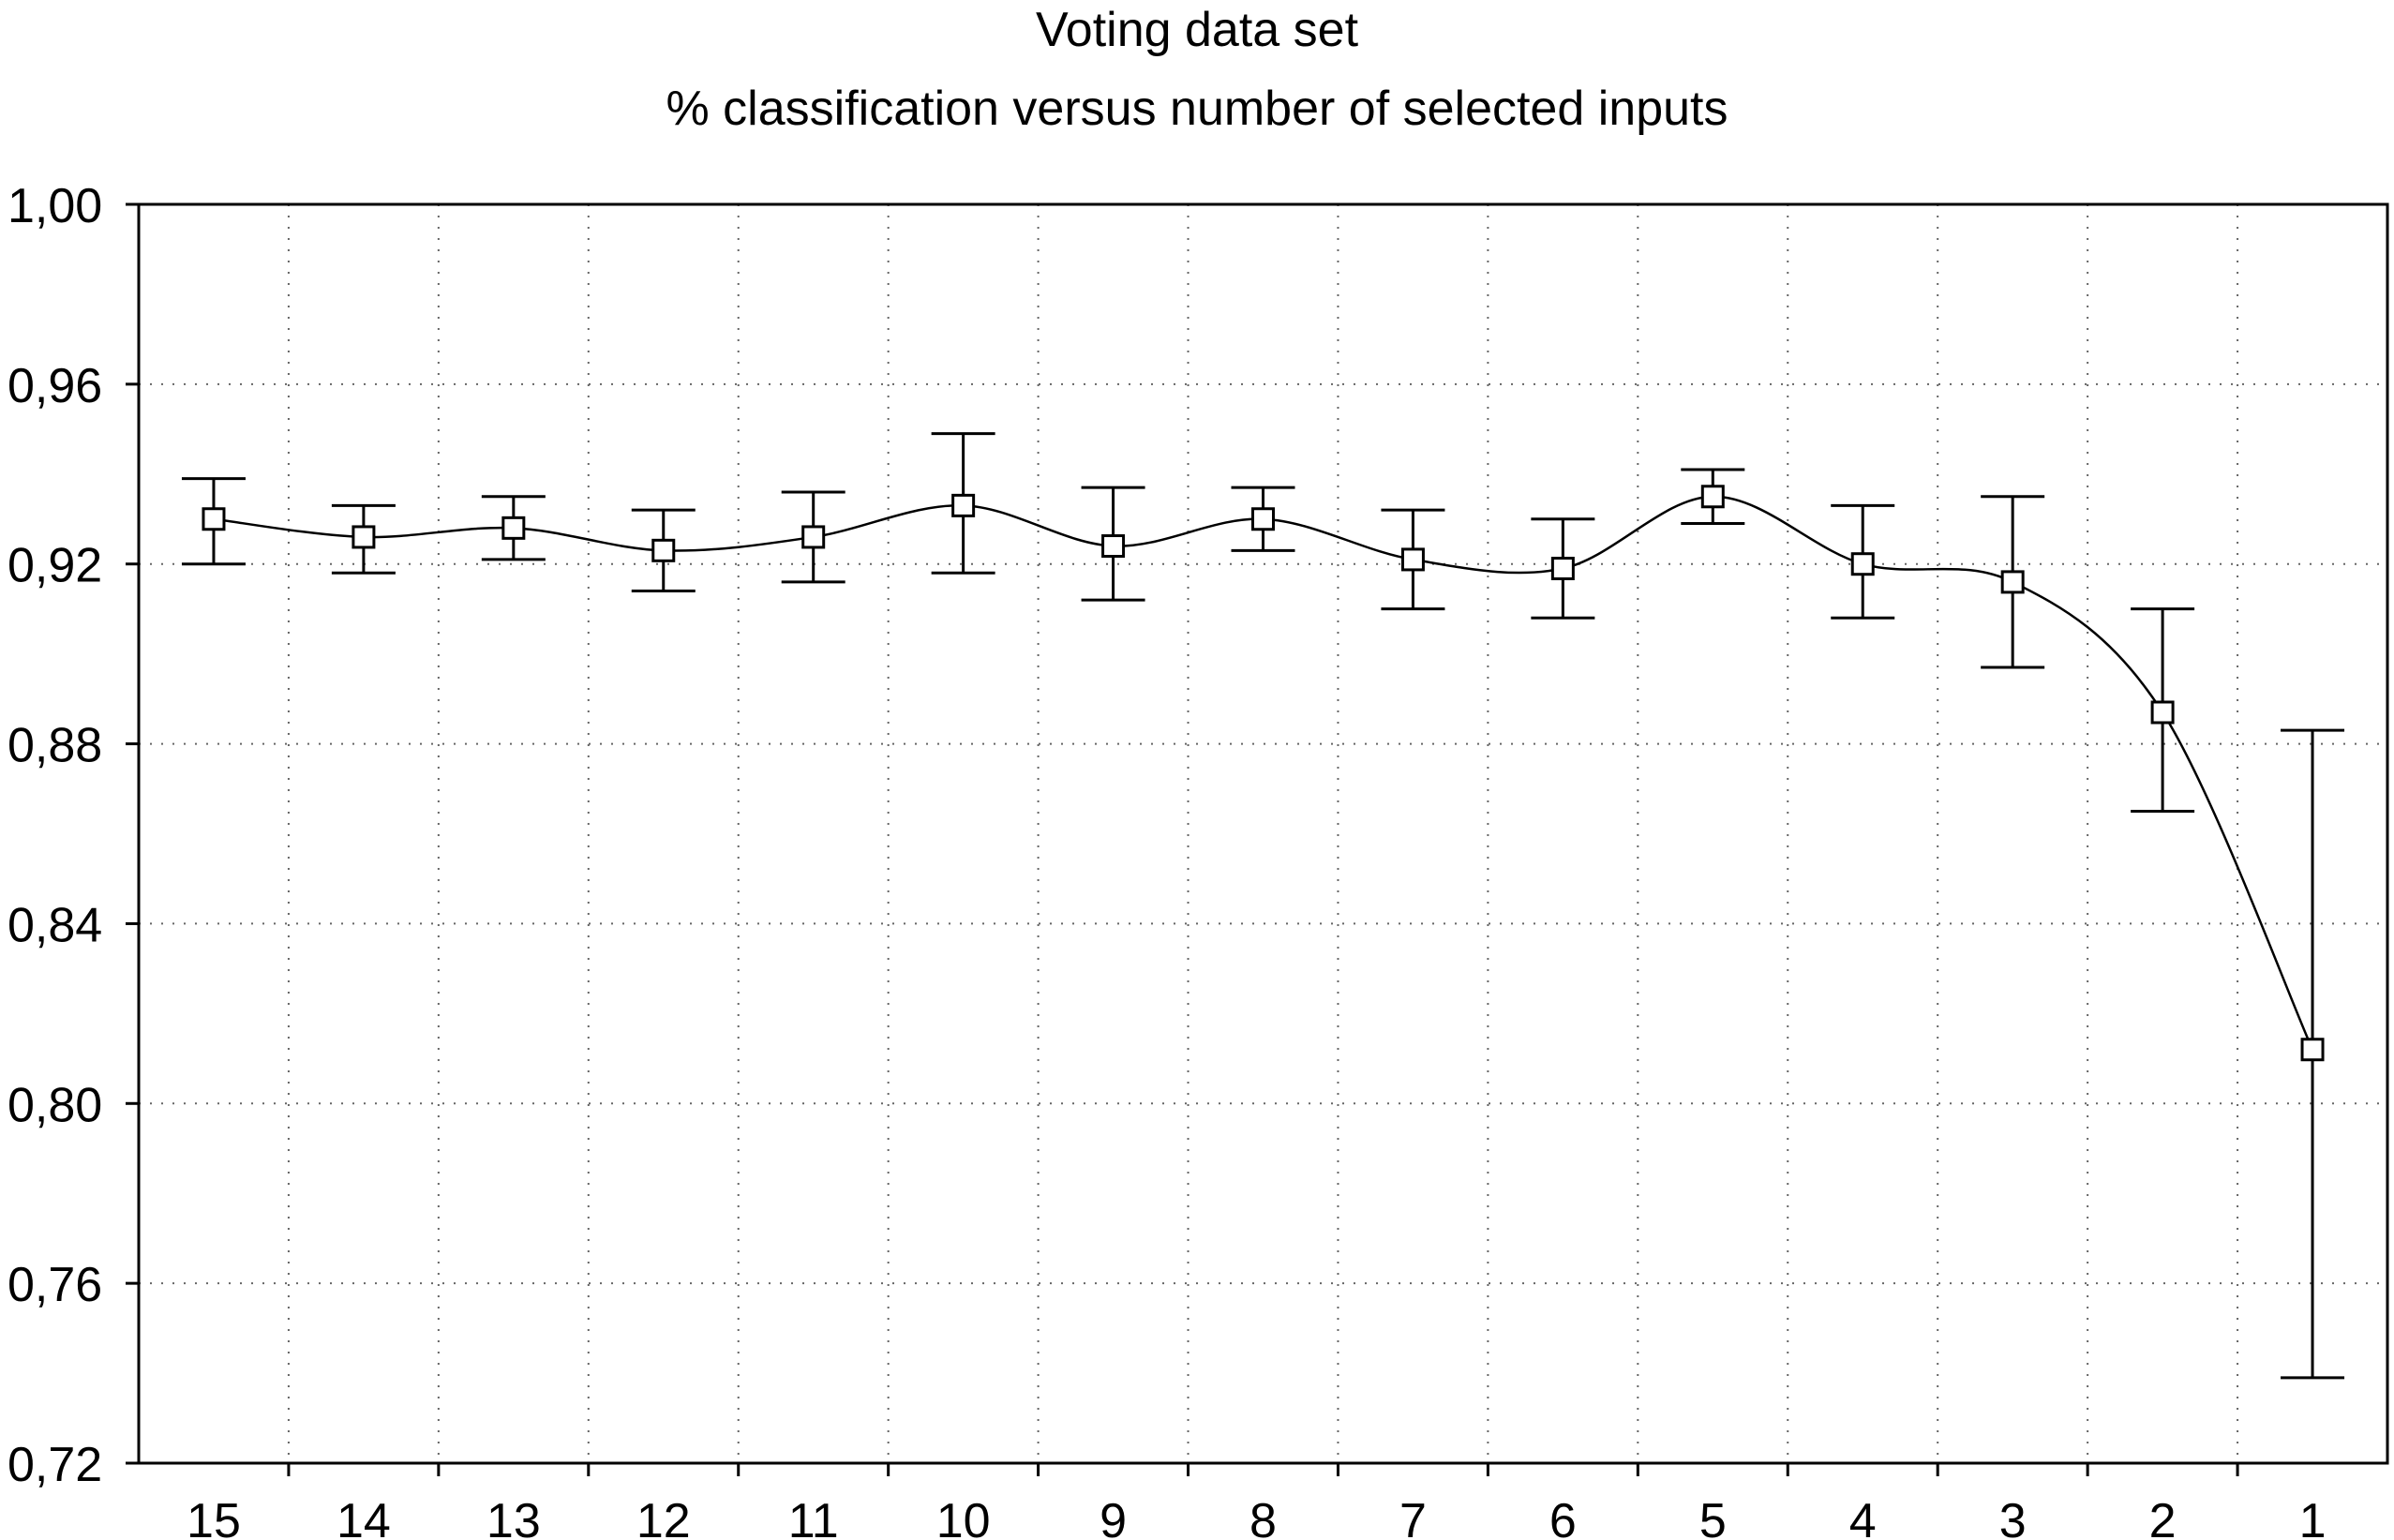 The width and height of the screenshot is (2394, 1540). Describe the element at coordinates (513, 1517) in the screenshot. I see `x-tick-label: 13` at that location.